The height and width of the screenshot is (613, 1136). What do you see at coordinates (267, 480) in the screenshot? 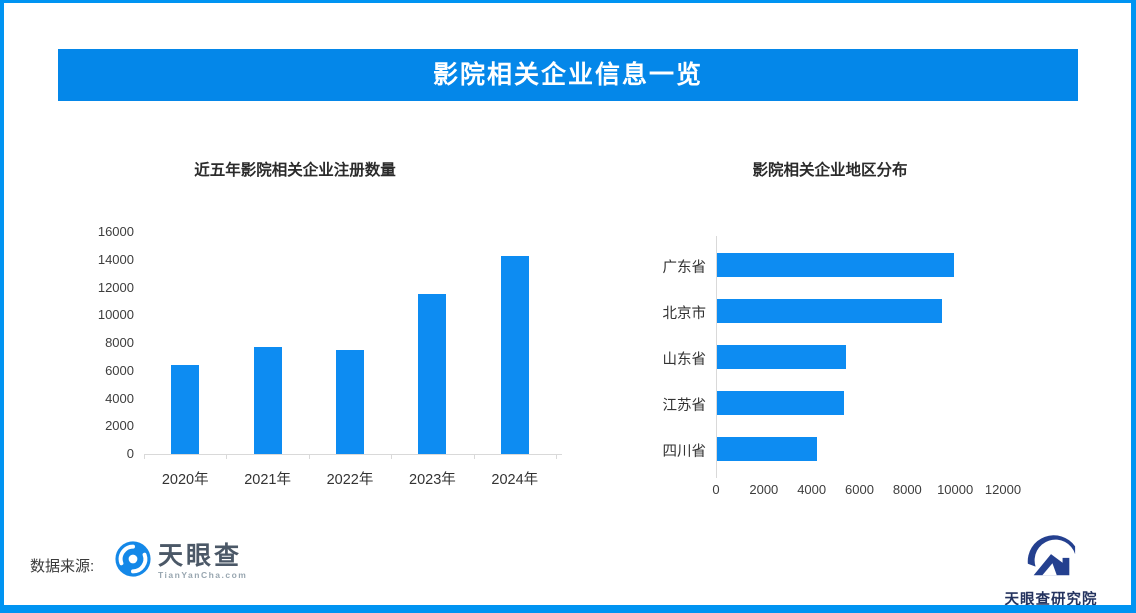
I see `x-axis-category-label: 2021年` at bounding box center [267, 480].